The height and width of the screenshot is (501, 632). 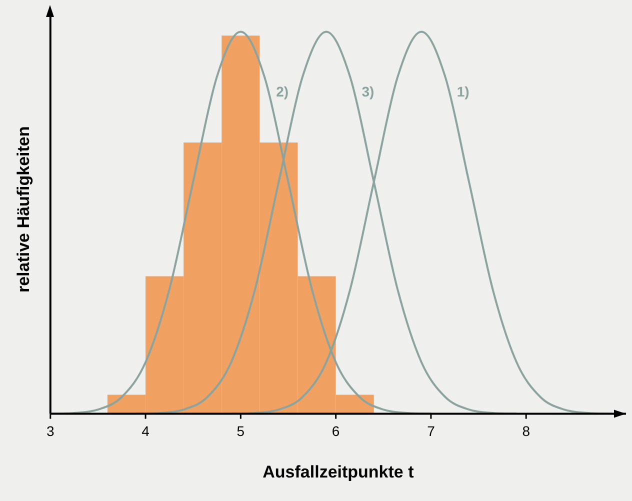 What do you see at coordinates (463, 92) in the screenshot?
I see `series-label: 1)` at bounding box center [463, 92].